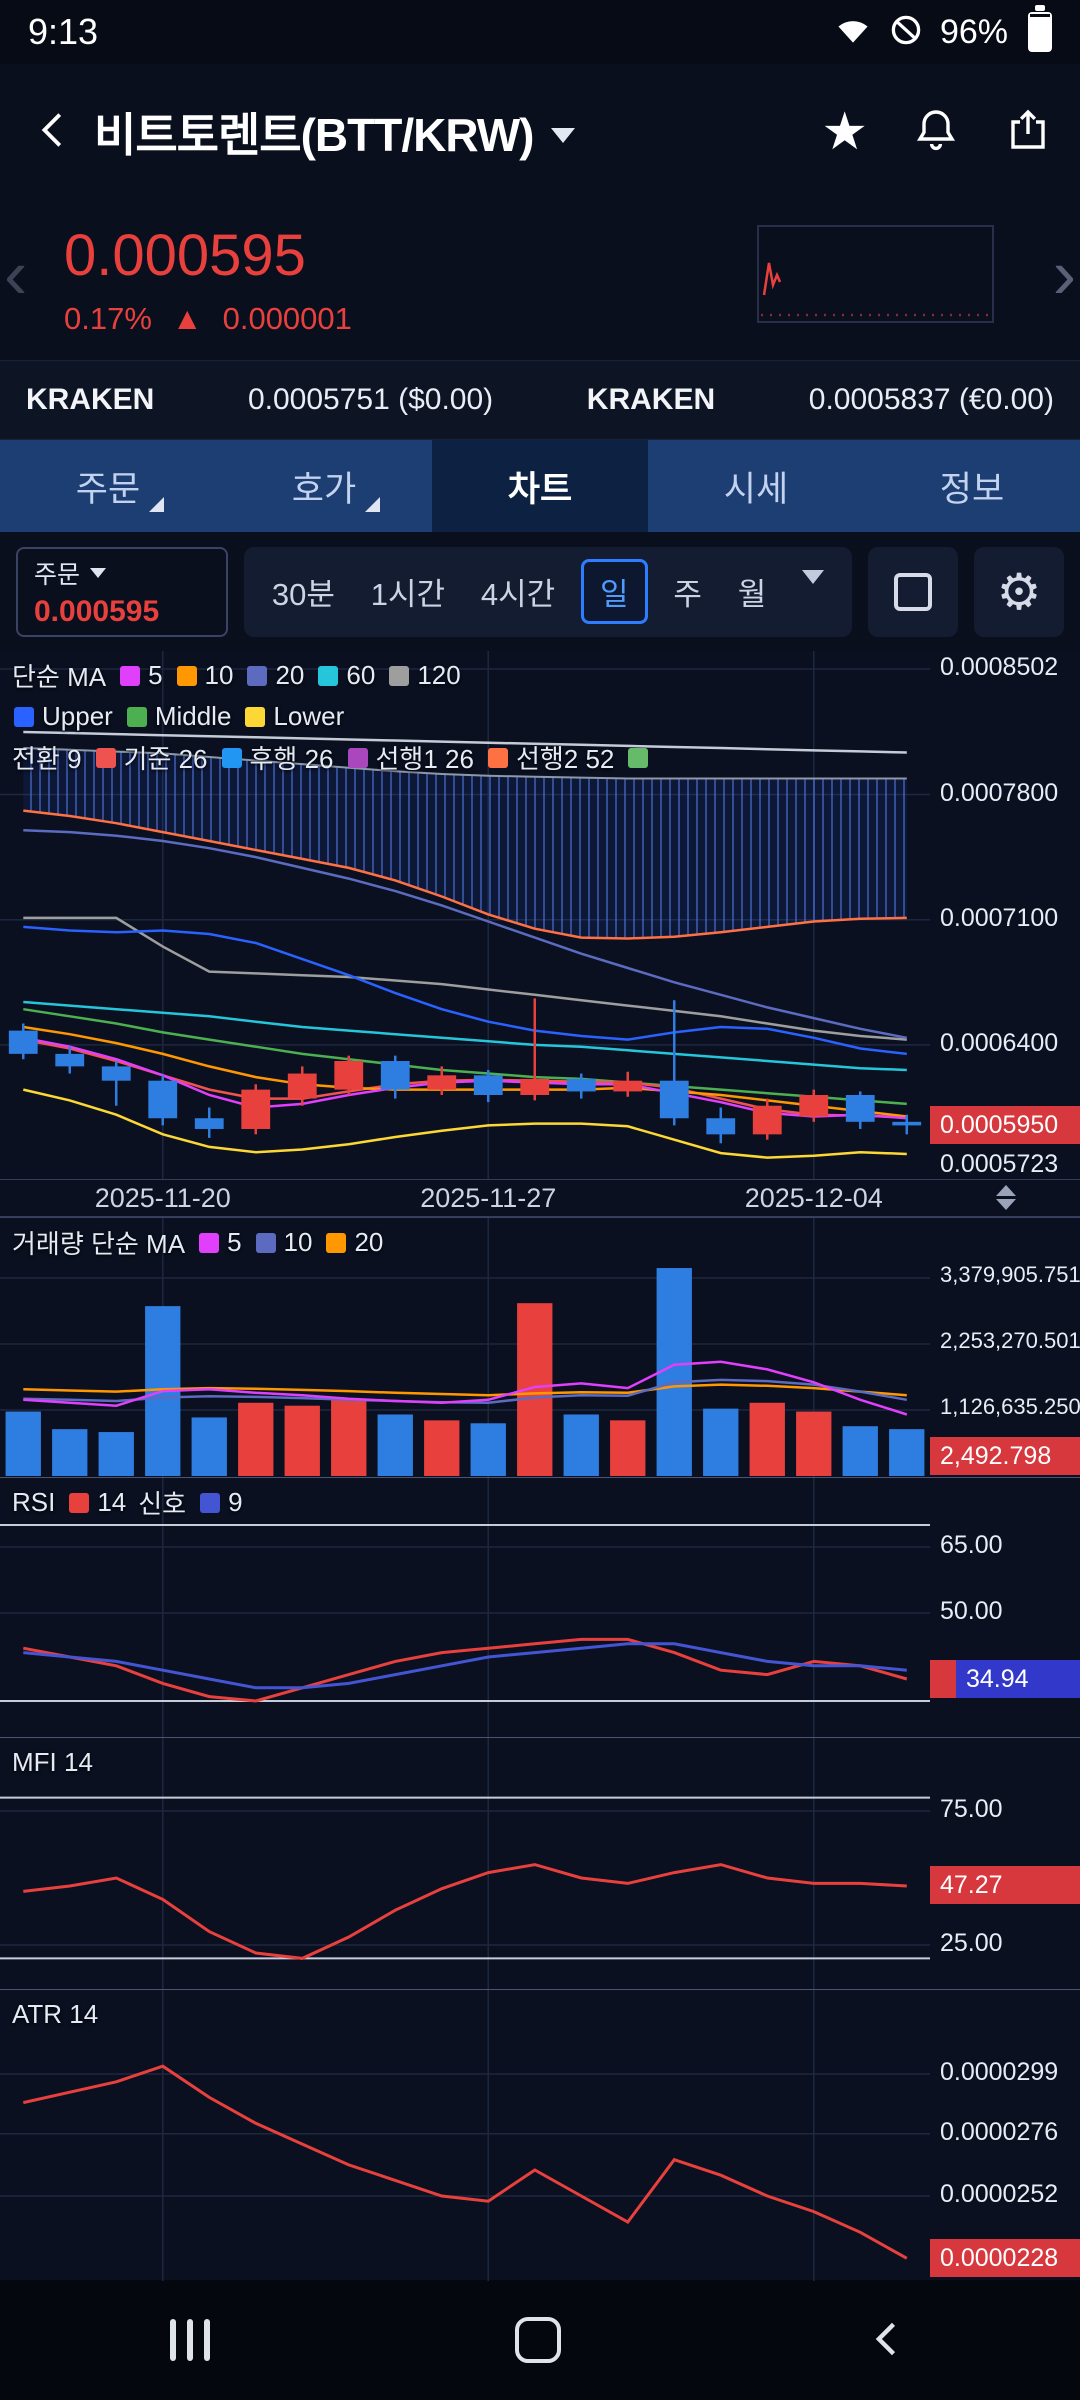  What do you see at coordinates (844, 132) in the screenshot?
I see `favorite-button: ★` at bounding box center [844, 132].